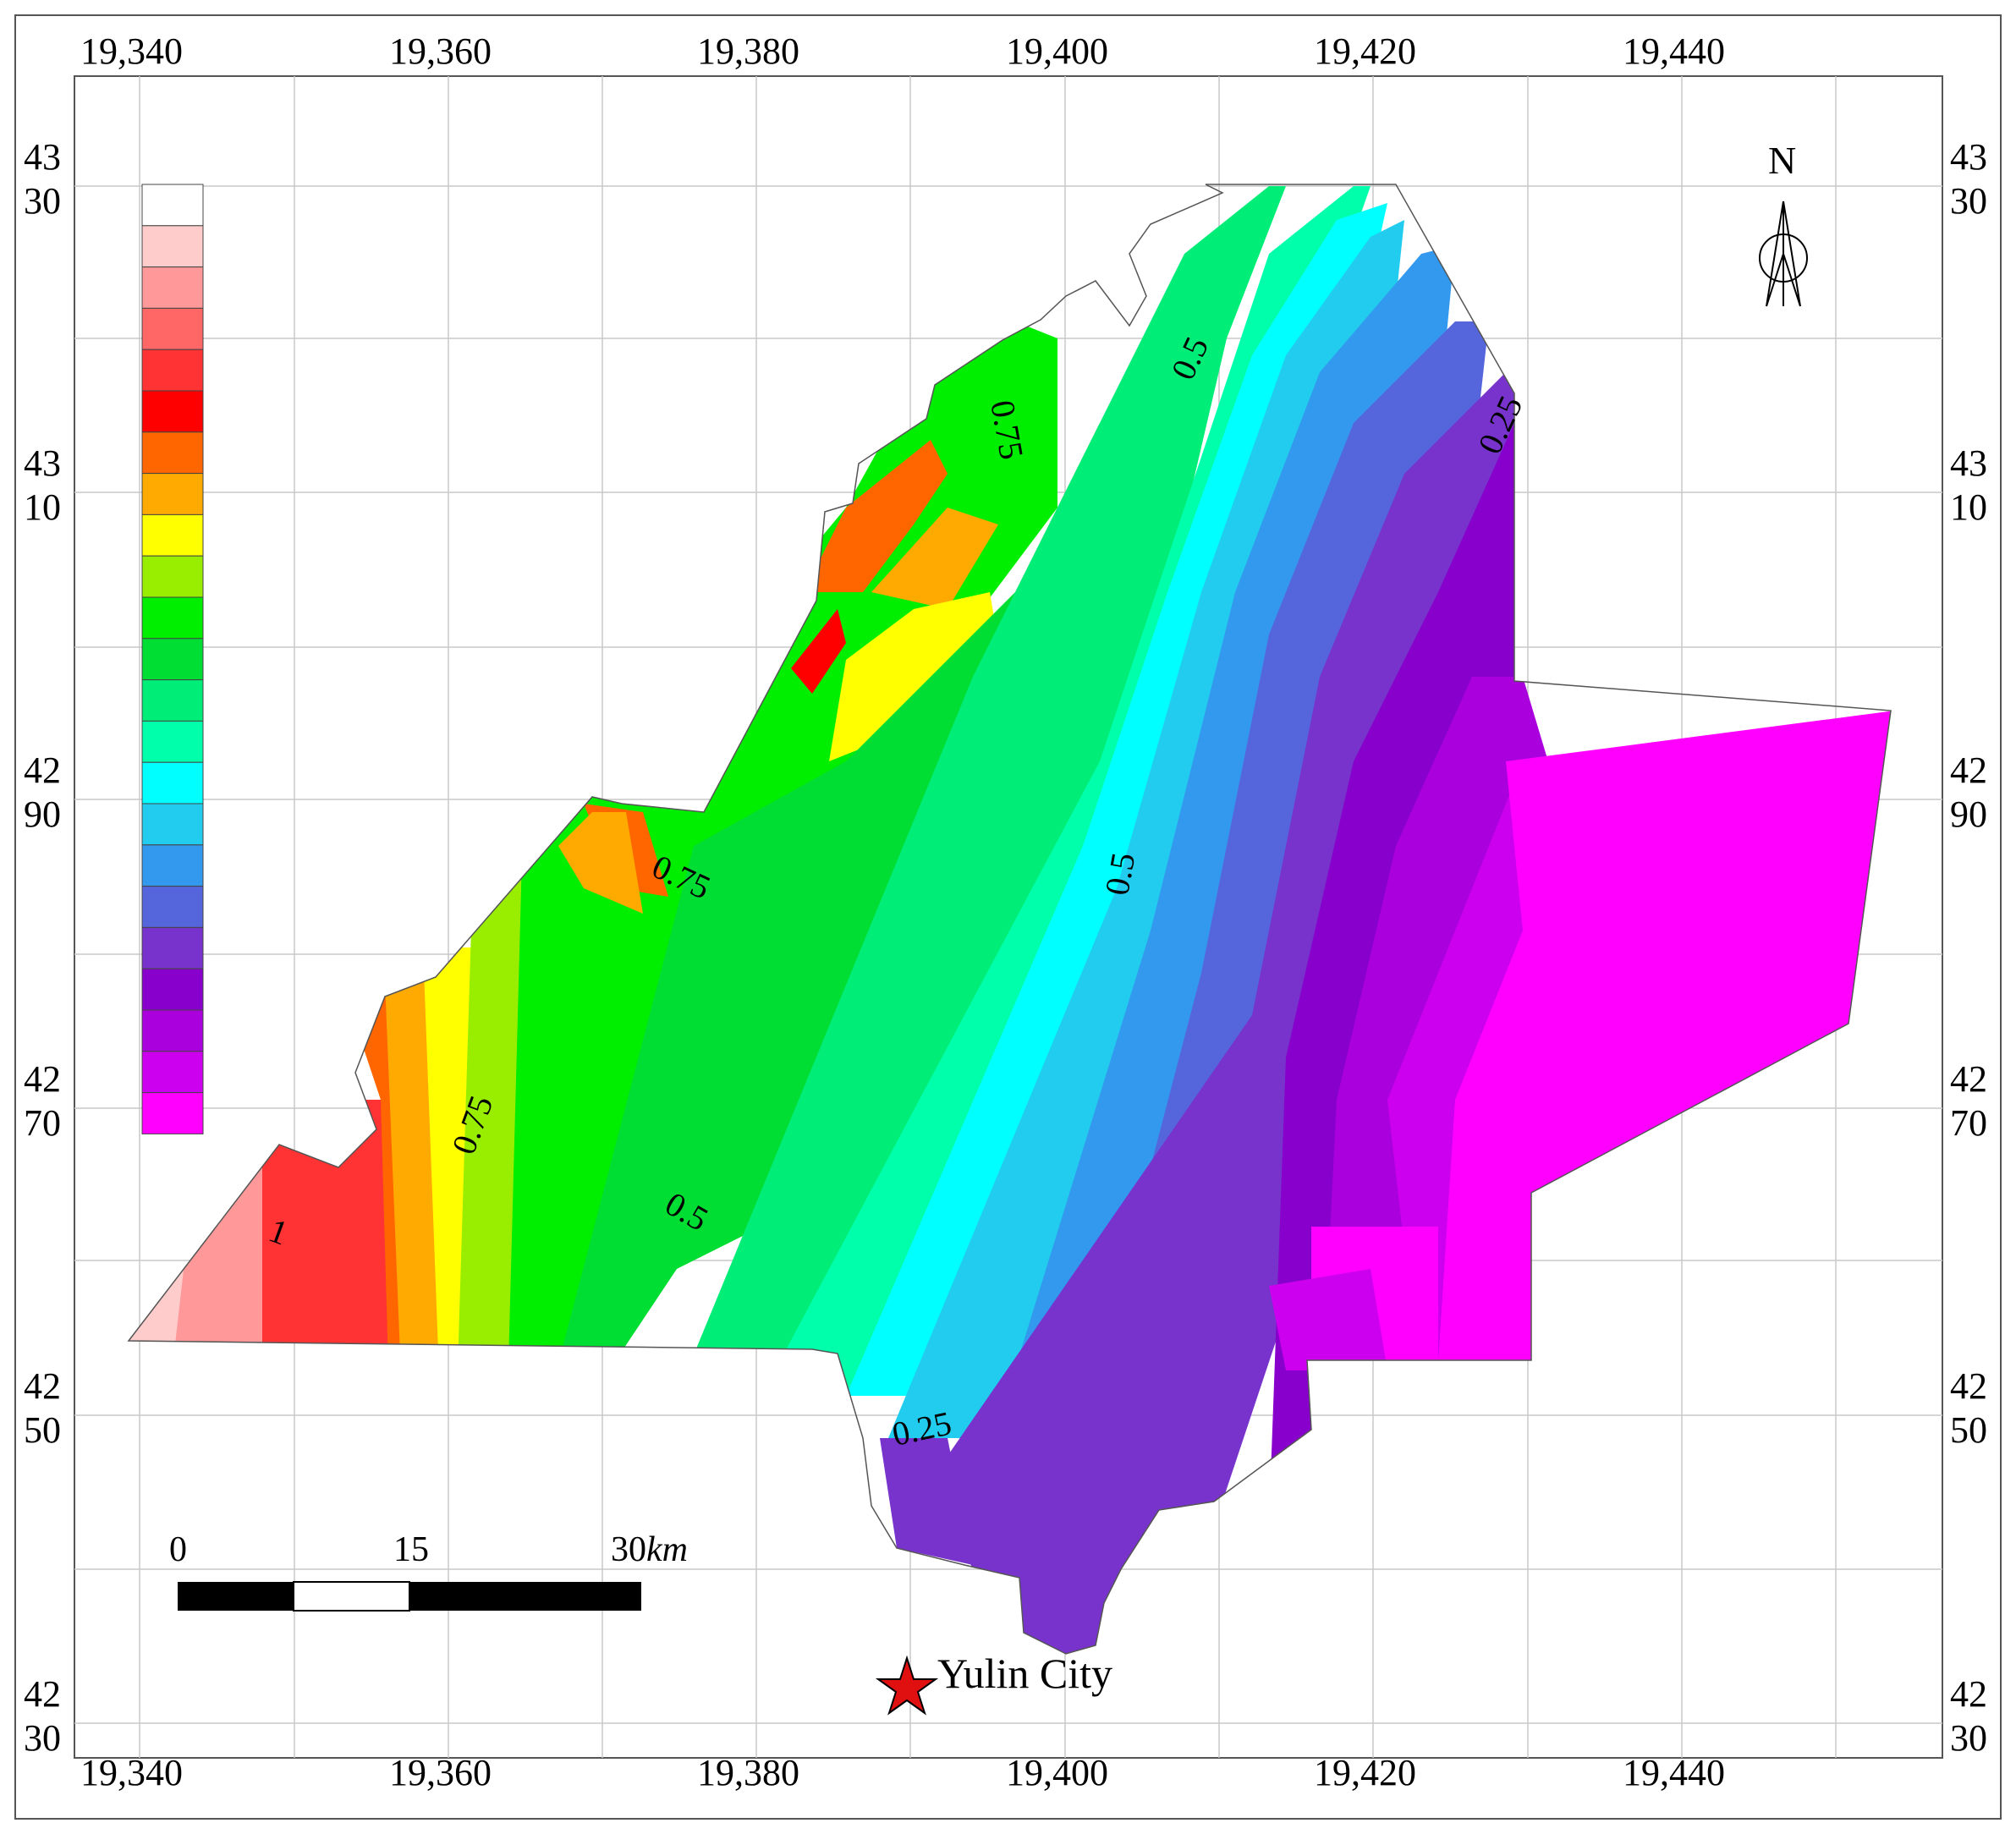 The width and height of the screenshot is (2016, 1834). What do you see at coordinates (1782, 160) in the screenshot?
I see `north-label: N` at bounding box center [1782, 160].